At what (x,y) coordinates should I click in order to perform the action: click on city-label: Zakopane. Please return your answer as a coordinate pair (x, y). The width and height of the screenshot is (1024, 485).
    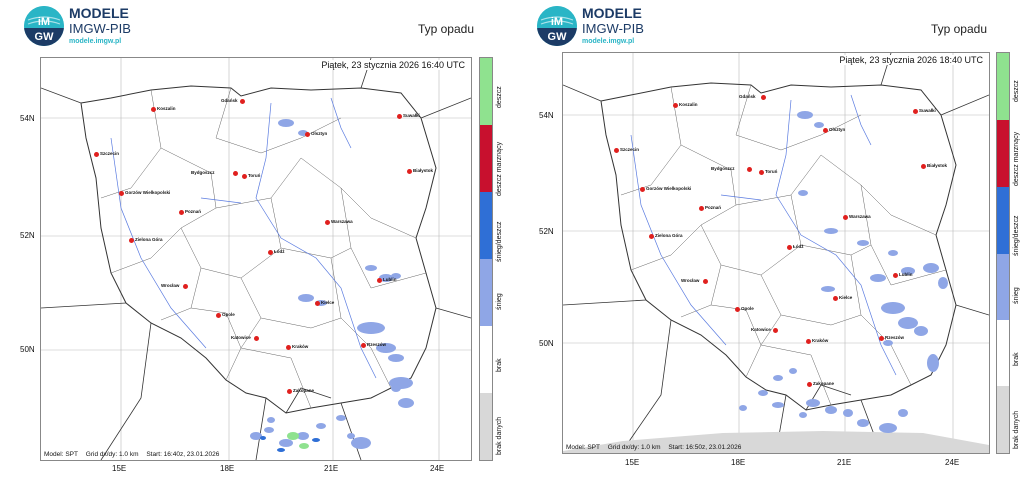
    Looking at the image, I should click on (824, 383).